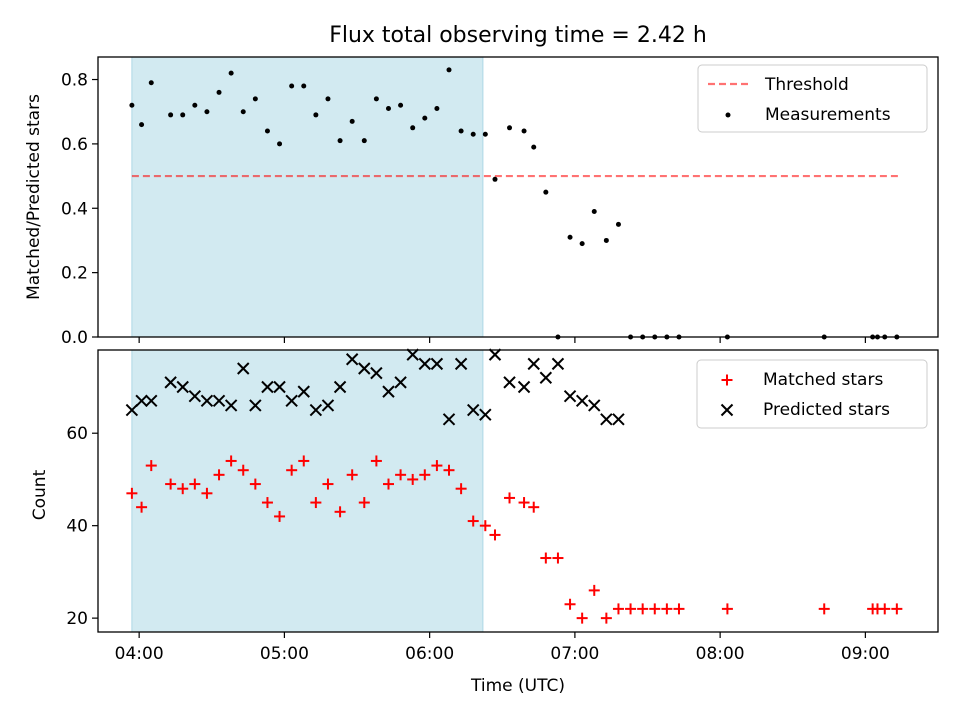  Describe the element at coordinates (727, 380) in the screenshot. I see `legend-matched-swatch` at that location.